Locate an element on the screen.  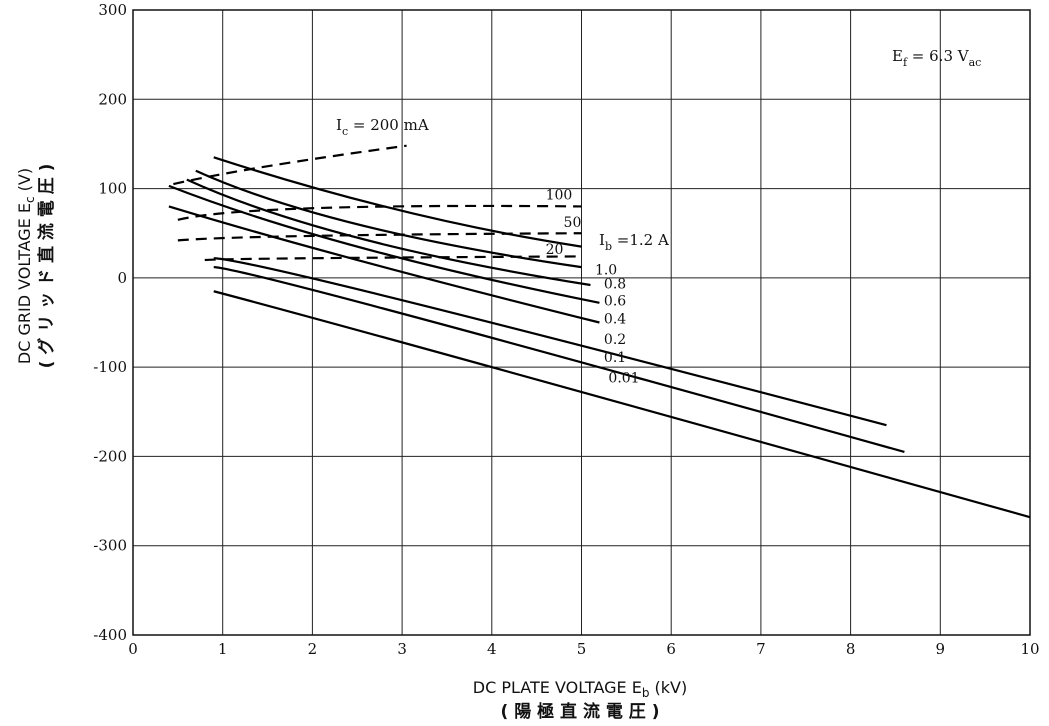
curve-label: 1.0 is located at coordinates (606, 270).